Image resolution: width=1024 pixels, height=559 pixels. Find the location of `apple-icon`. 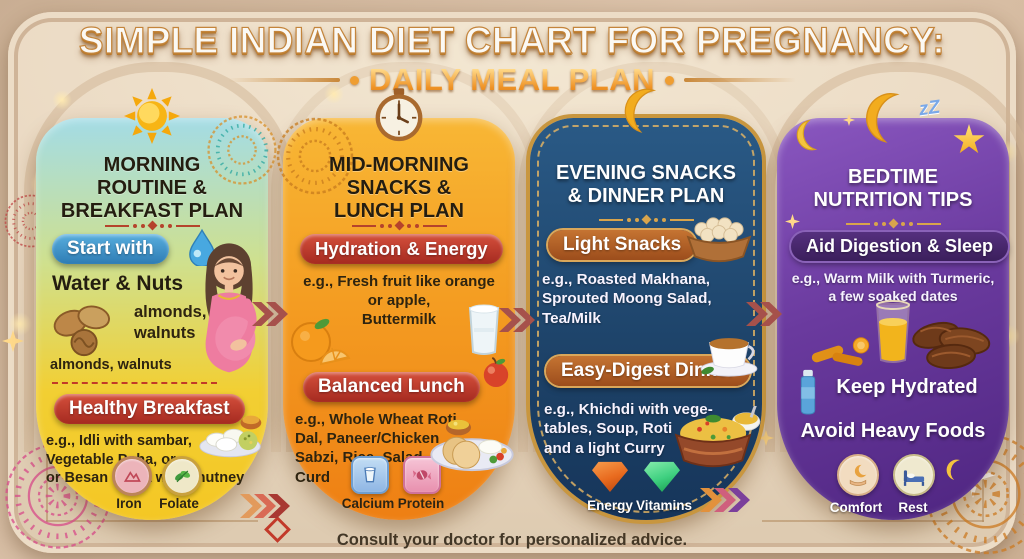

apple-icon is located at coordinates (496, 372).